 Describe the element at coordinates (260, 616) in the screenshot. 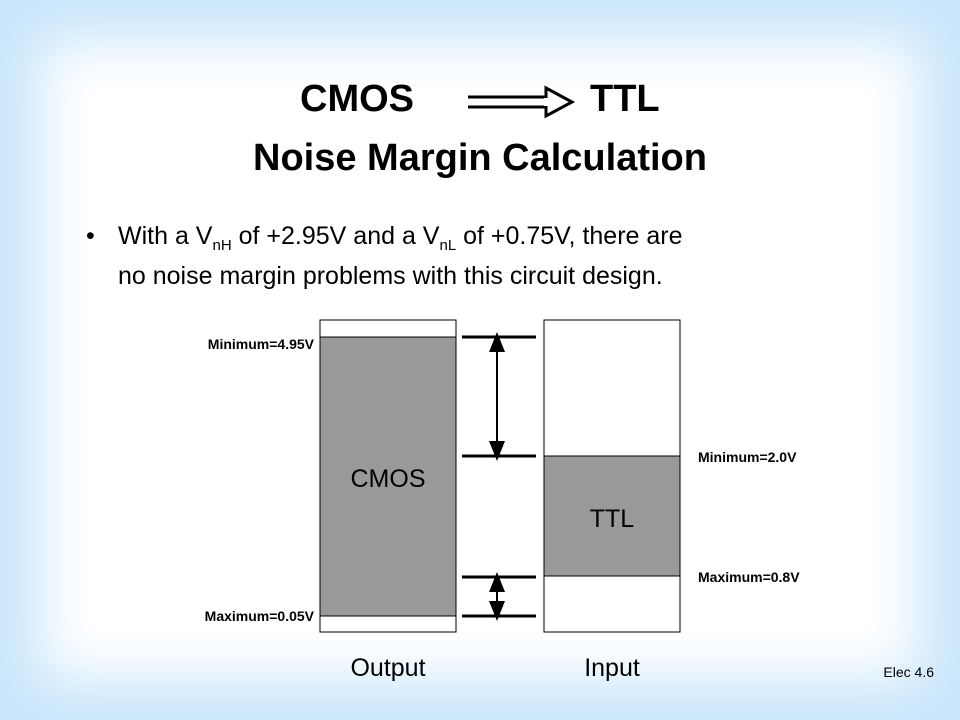

I see `level-label: Maximum=0.05V` at that location.